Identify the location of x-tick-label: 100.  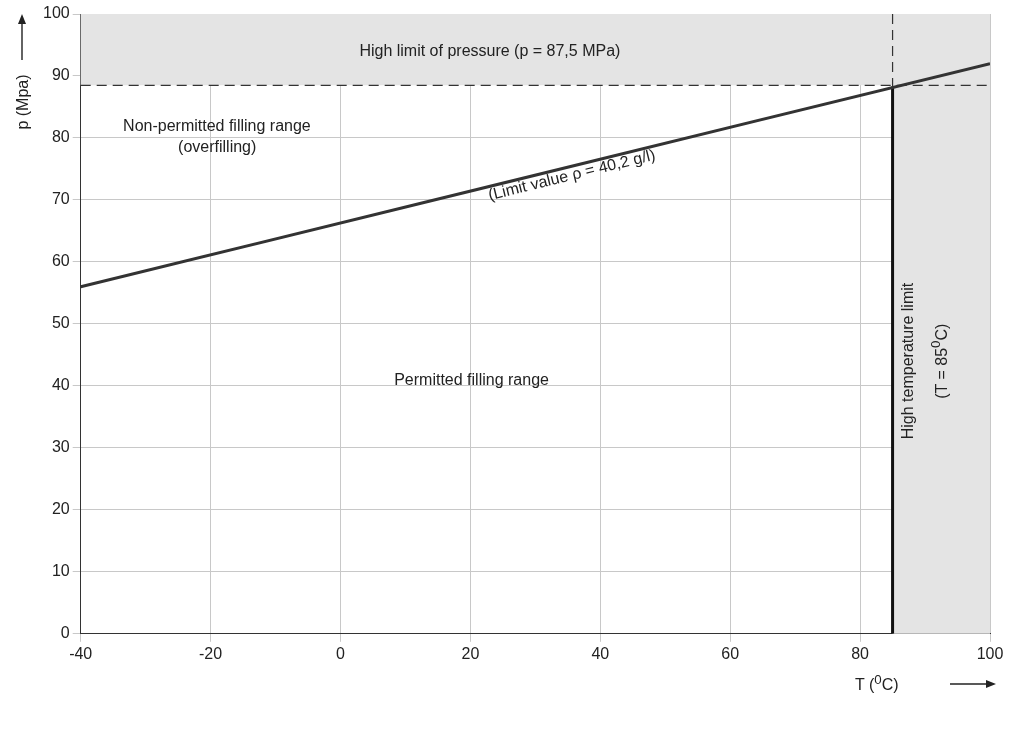
(990, 653).